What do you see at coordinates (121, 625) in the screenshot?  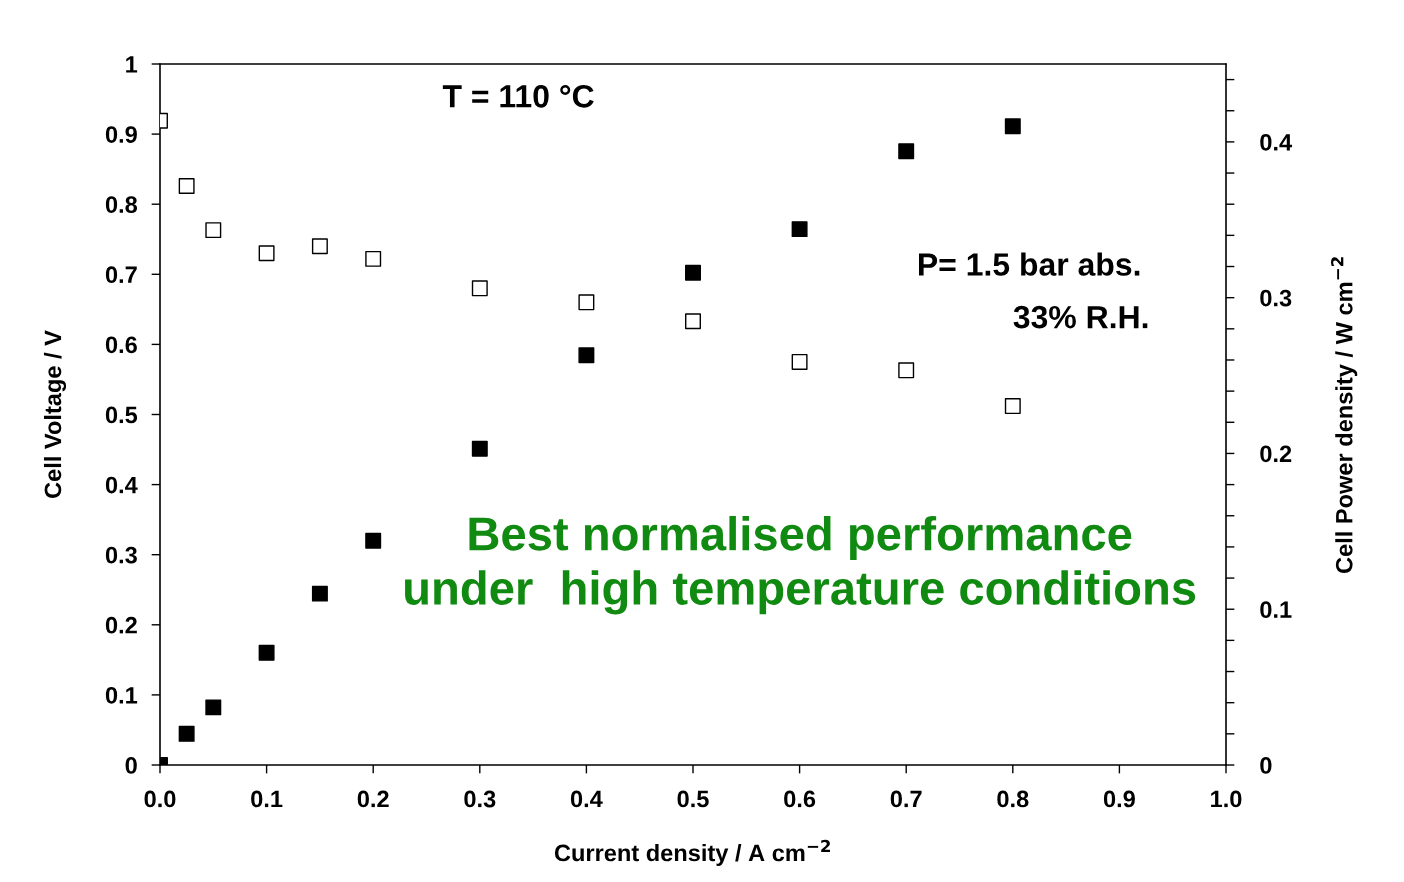 I see `y-tick-label: 0.2` at bounding box center [121, 625].